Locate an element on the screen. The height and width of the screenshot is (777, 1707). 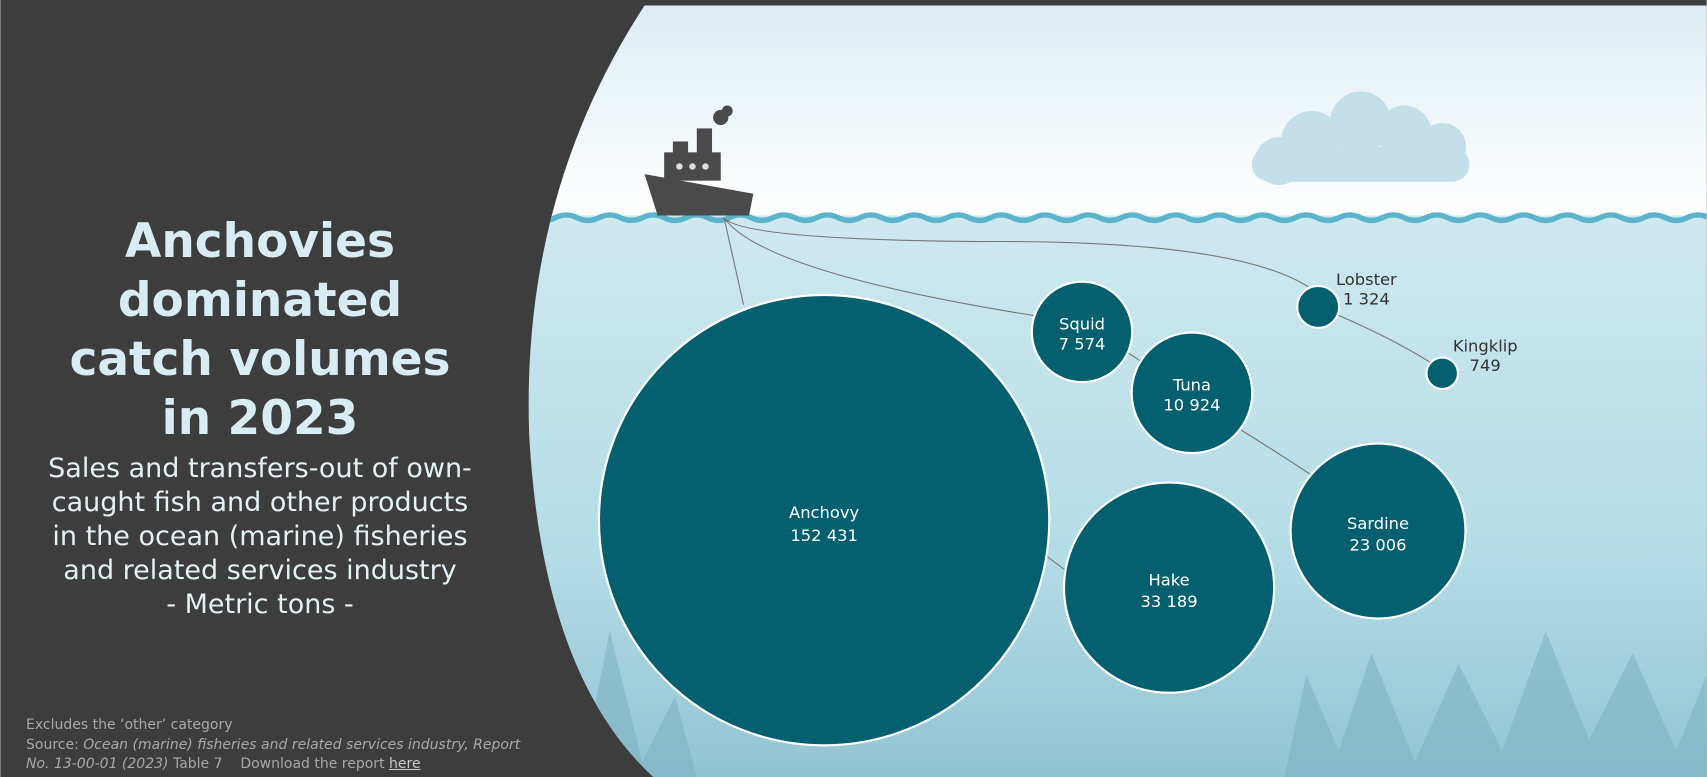
wave is located at coordinates (1117, 218).